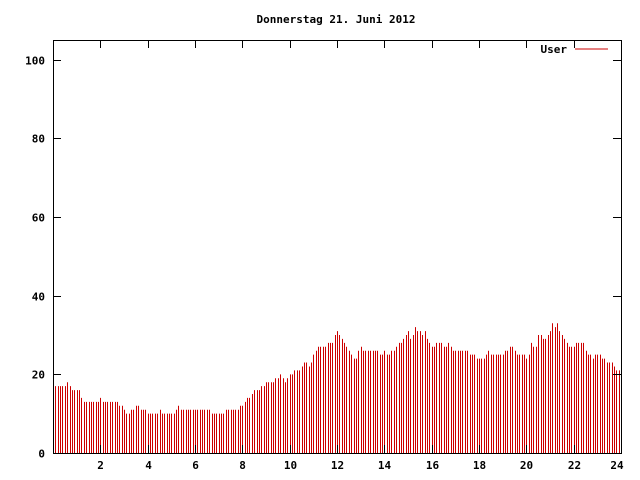 The height and width of the screenshot is (480, 640). I want to click on x-tick-label: 22, so click(574, 465).